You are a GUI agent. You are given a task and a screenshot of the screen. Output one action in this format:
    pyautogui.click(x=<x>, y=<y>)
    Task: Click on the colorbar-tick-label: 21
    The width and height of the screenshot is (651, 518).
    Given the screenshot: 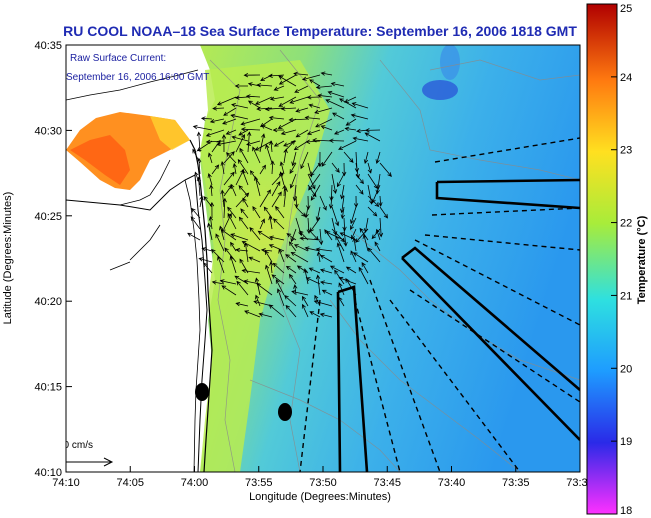 What is the action you would take?
    pyautogui.click(x=626, y=296)
    